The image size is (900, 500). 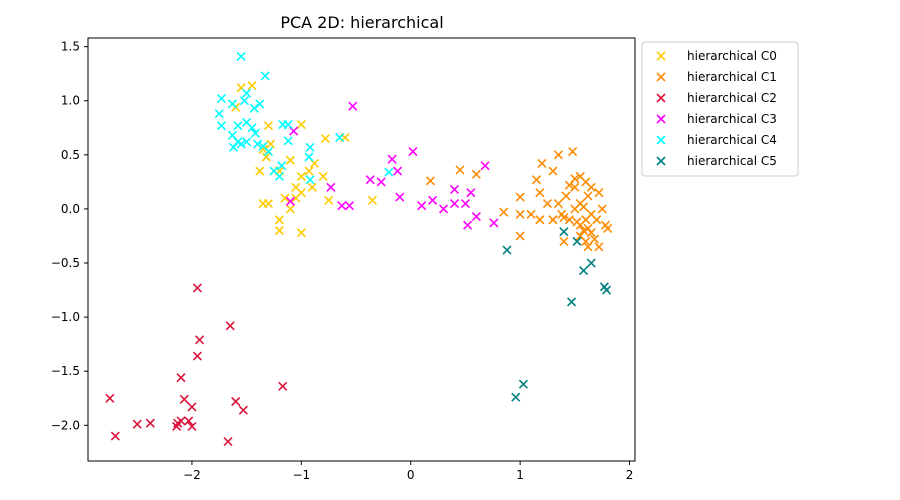 I want to click on y-tick-label: −0.5, so click(x=65, y=263).